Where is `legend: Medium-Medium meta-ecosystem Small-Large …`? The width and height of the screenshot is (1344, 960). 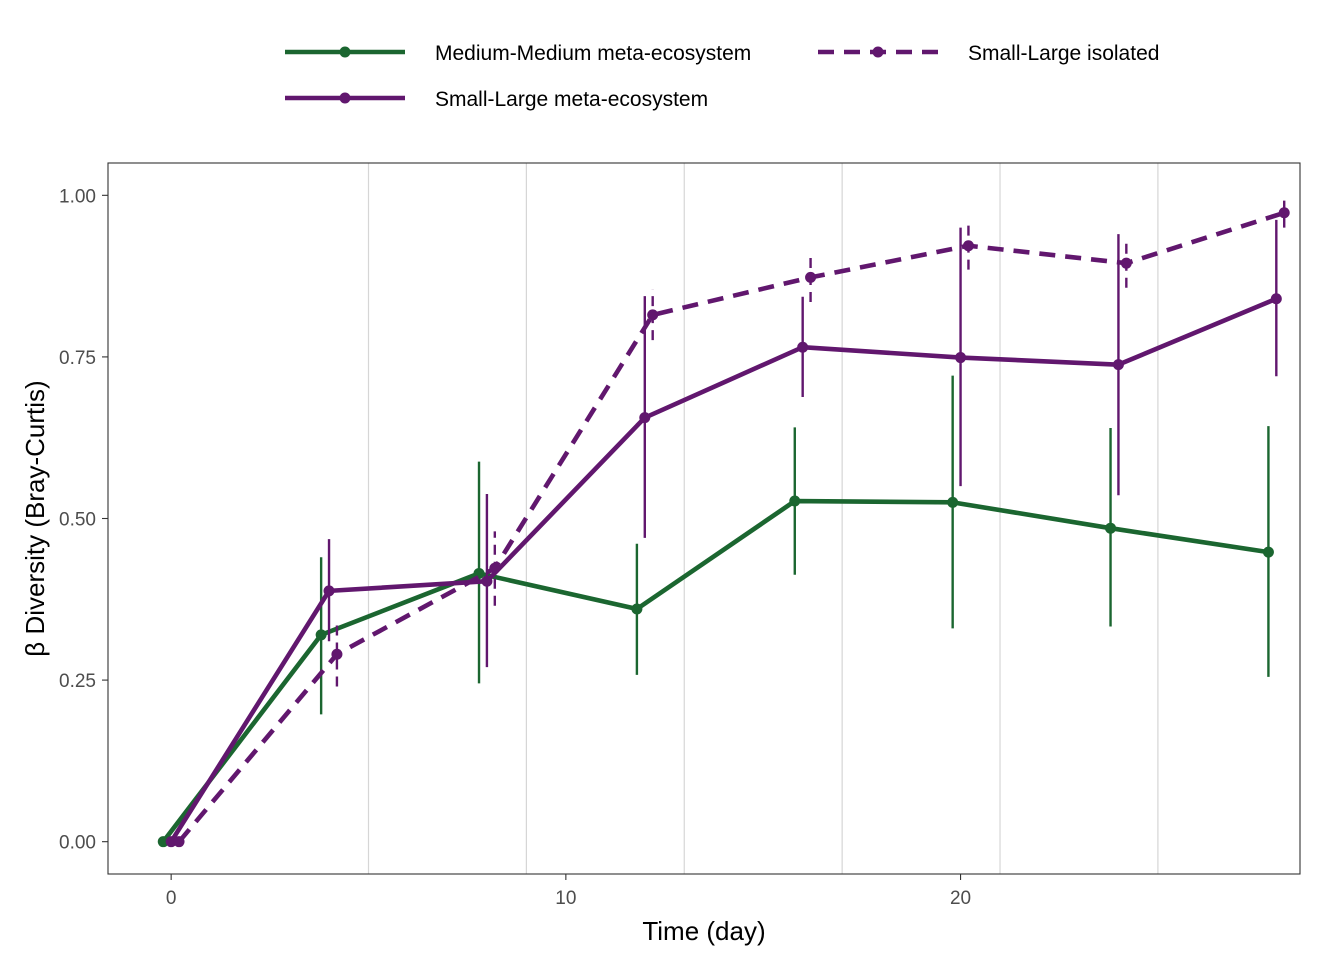 legend: Medium-Medium meta-ecosystem Small-Large … is located at coordinates (722, 76).